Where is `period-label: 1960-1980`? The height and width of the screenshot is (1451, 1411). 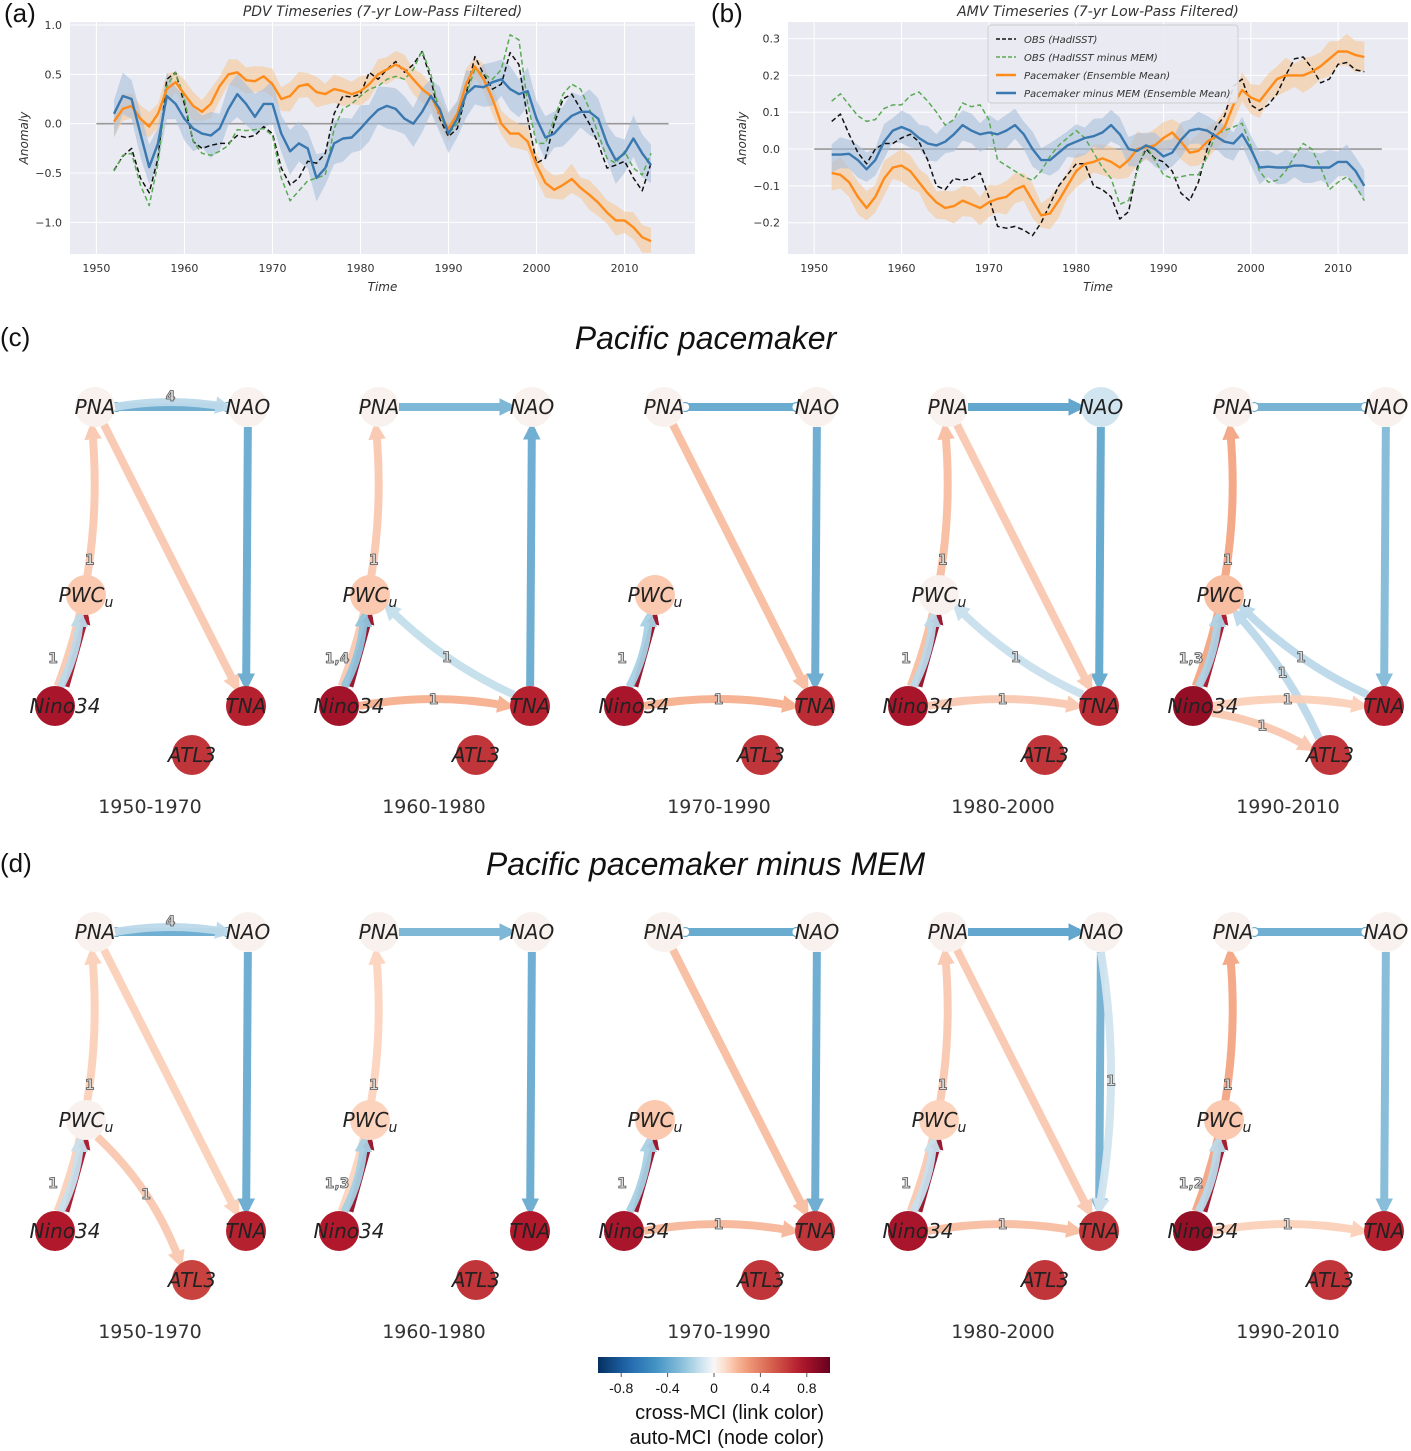 period-label: 1960-1980 is located at coordinates (434, 807).